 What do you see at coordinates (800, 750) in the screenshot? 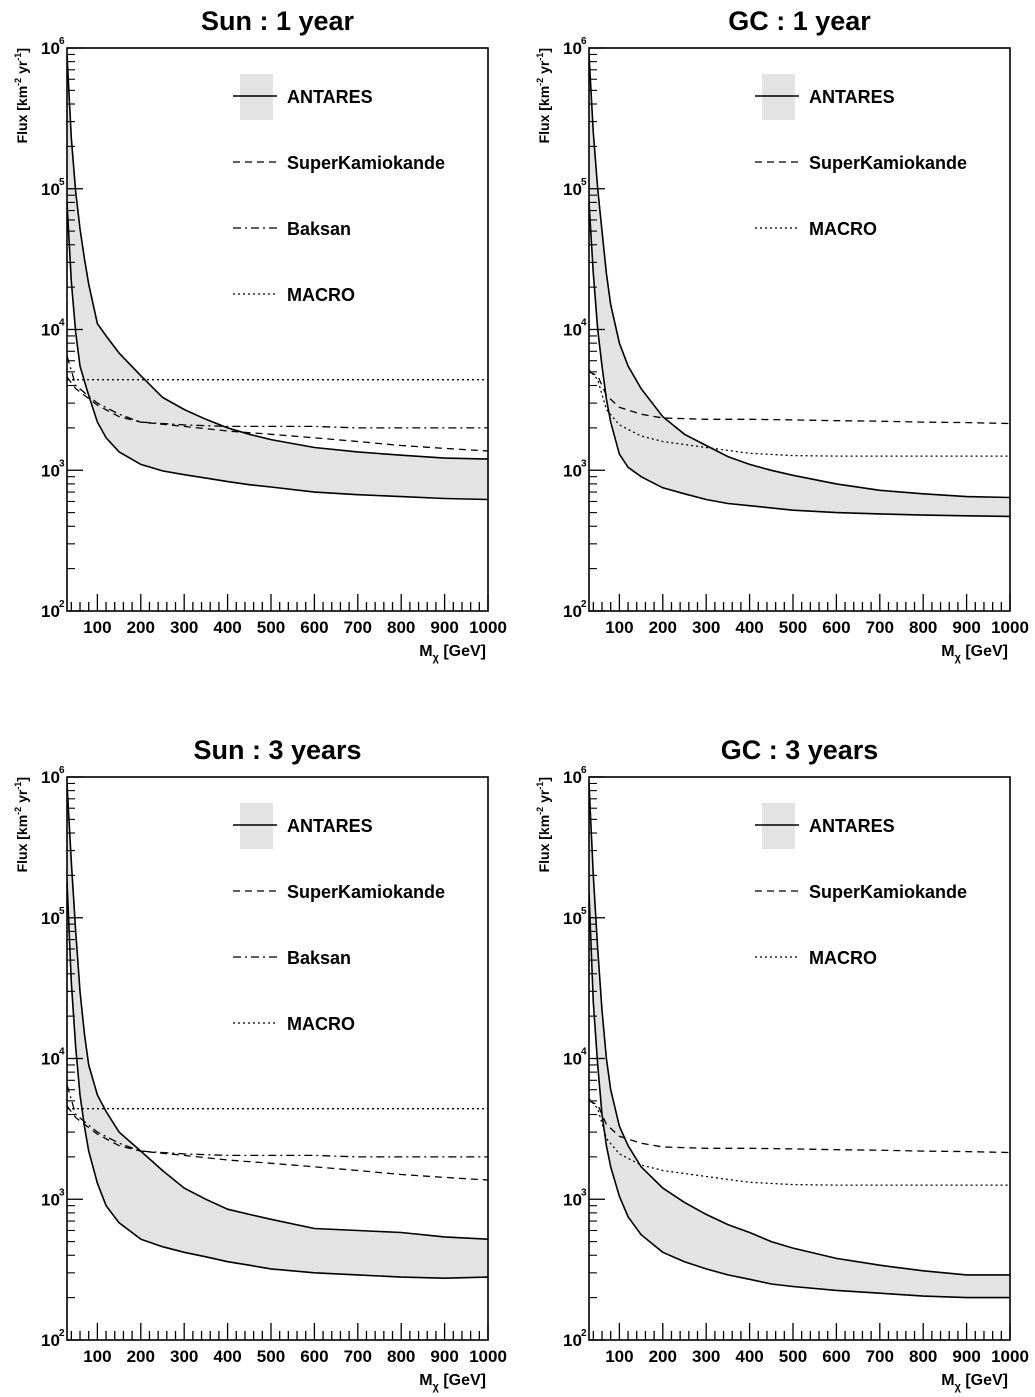
I see `chart-title: GC : 3 years` at bounding box center [800, 750].